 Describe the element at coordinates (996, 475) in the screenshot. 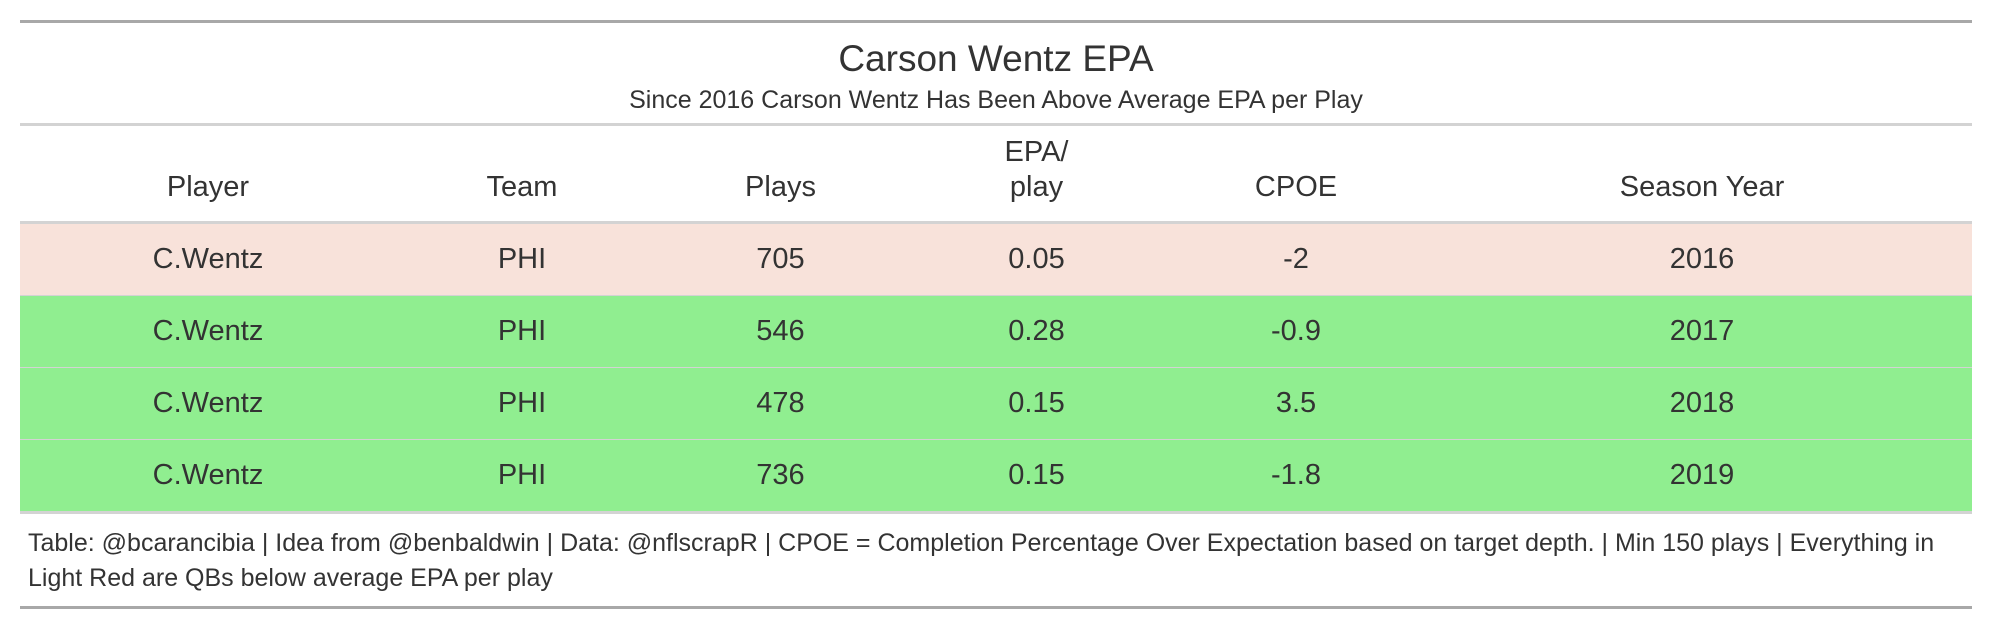

I see `table-row: C.Wentz PHI 736 0.15 -1.8 2019` at that location.